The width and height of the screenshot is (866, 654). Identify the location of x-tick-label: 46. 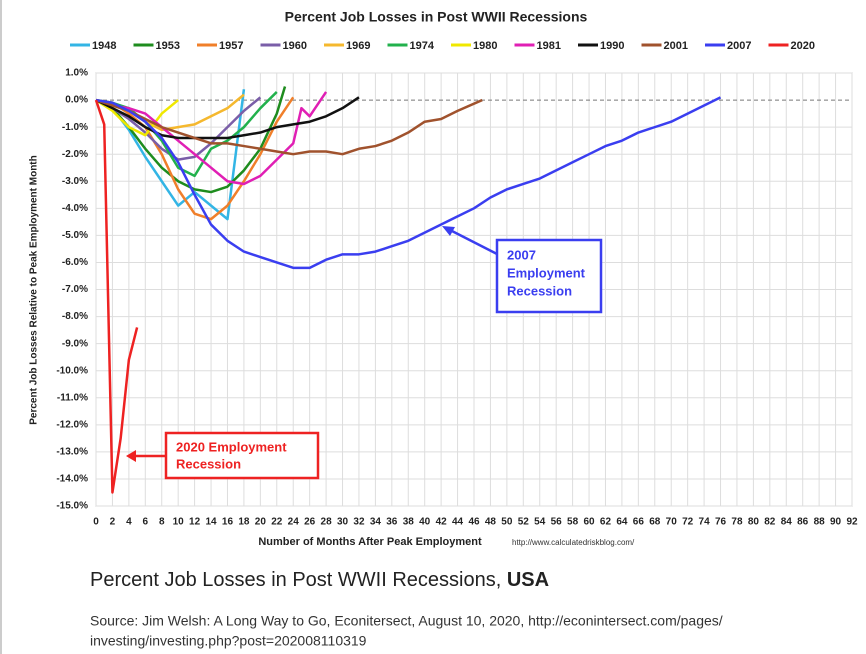
(474, 522).